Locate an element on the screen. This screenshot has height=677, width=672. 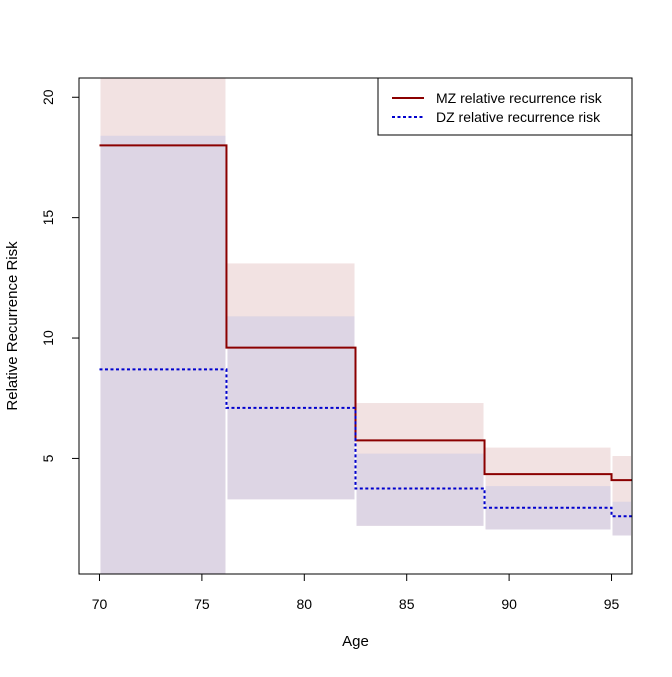
x-tick-label-2: 80 is located at coordinates (305, 604).